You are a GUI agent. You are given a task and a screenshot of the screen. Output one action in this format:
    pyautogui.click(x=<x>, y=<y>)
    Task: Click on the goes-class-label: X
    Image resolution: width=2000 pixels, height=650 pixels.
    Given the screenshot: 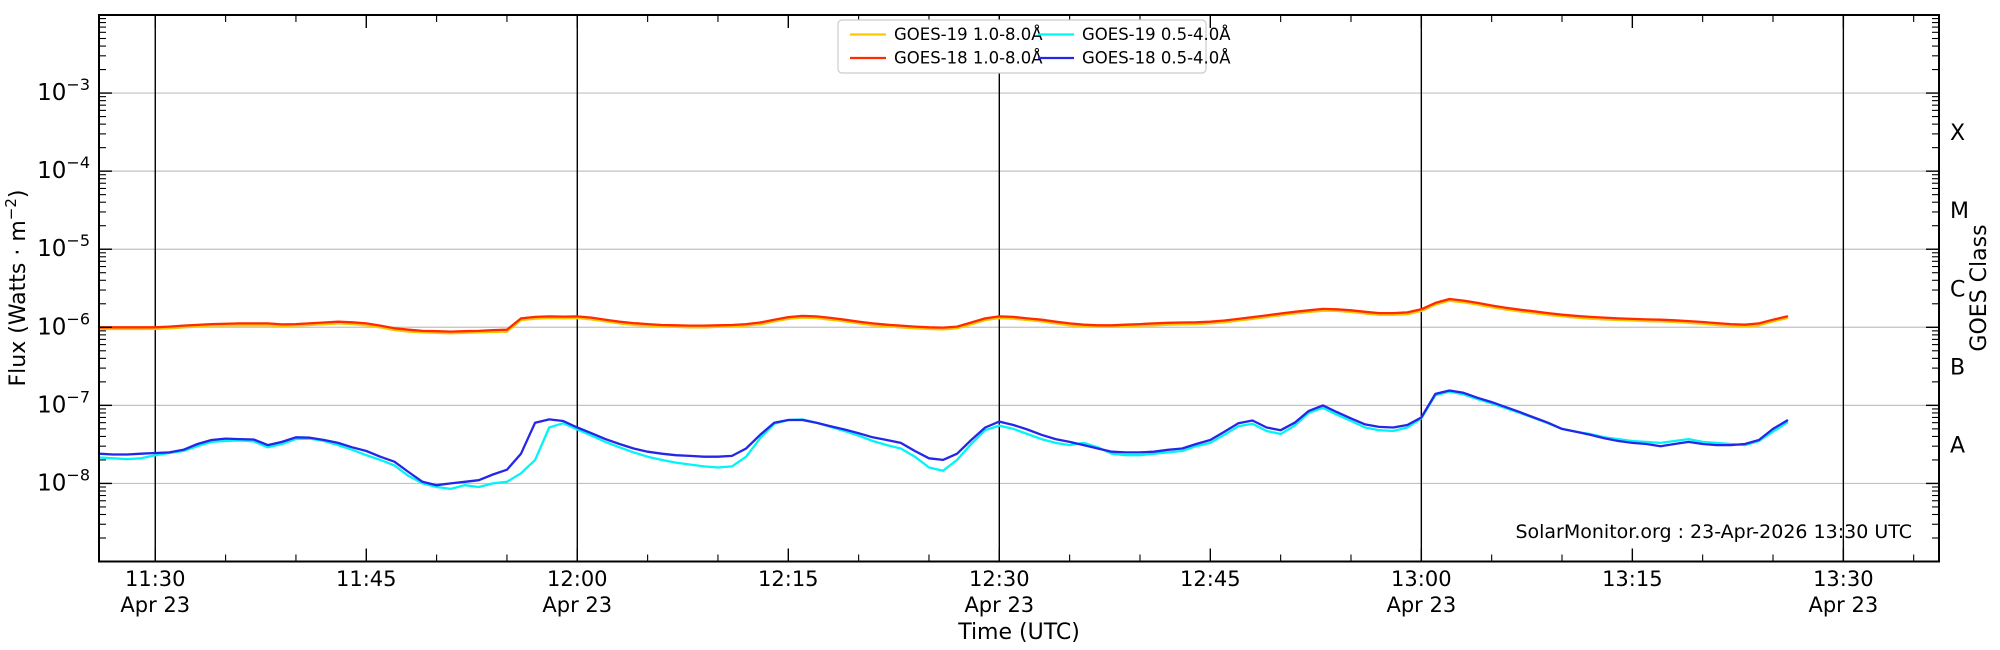 What is the action you would take?
    pyautogui.click(x=1957, y=133)
    